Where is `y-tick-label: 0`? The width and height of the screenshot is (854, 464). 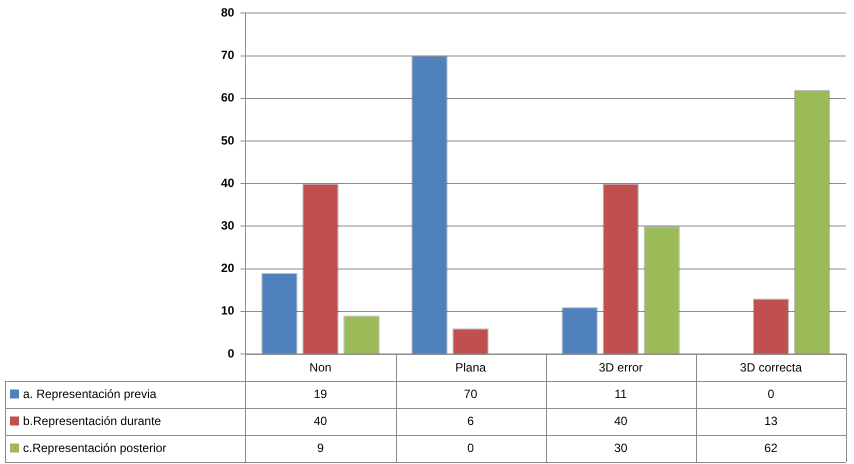 y-tick-label: 0 is located at coordinates (231, 353).